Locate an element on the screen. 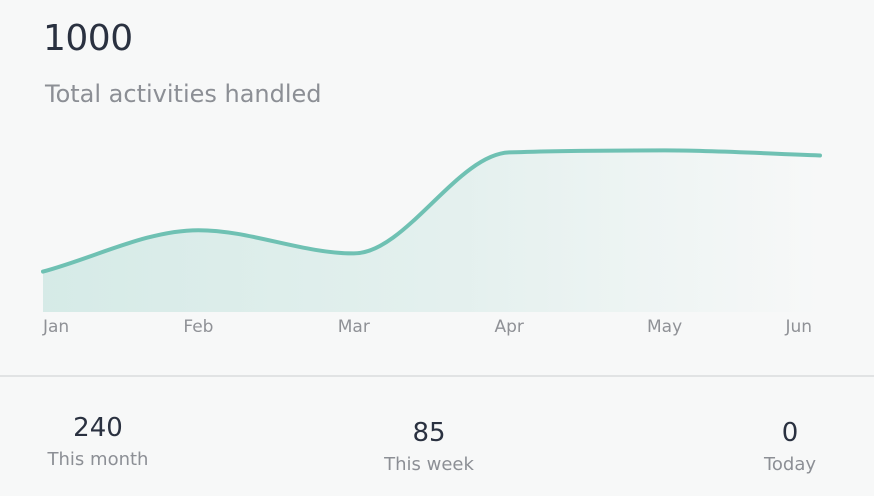 This screenshot has height=496, width=874. x-tick-label: Jun is located at coordinates (798, 327).